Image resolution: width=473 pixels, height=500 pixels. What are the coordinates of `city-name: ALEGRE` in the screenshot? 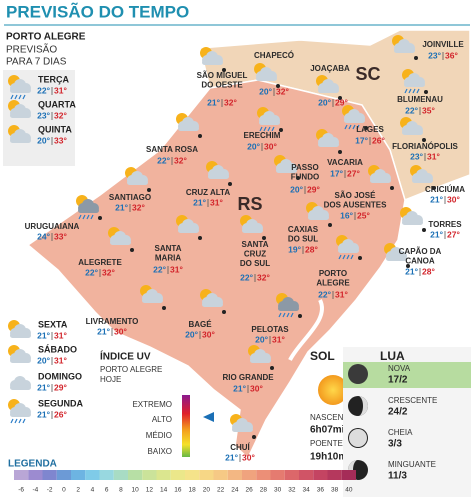 It's located at (333, 283).